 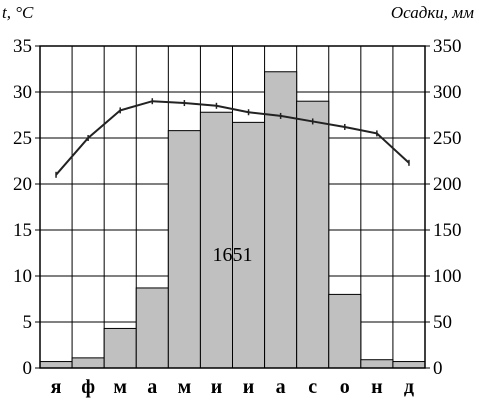 What do you see at coordinates (88, 387) in the screenshot?
I see `month-label: ф` at bounding box center [88, 387].